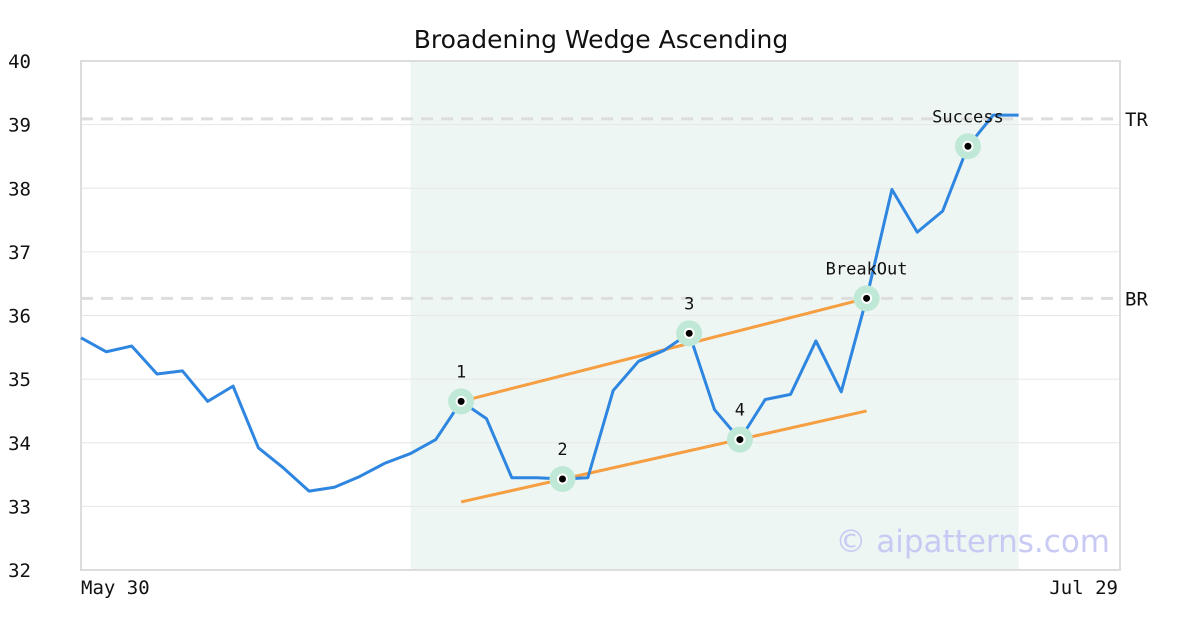 This screenshot has height=635, width=1200. Describe the element at coordinates (867, 298) in the screenshot. I see `point-dot-breakout` at that location.